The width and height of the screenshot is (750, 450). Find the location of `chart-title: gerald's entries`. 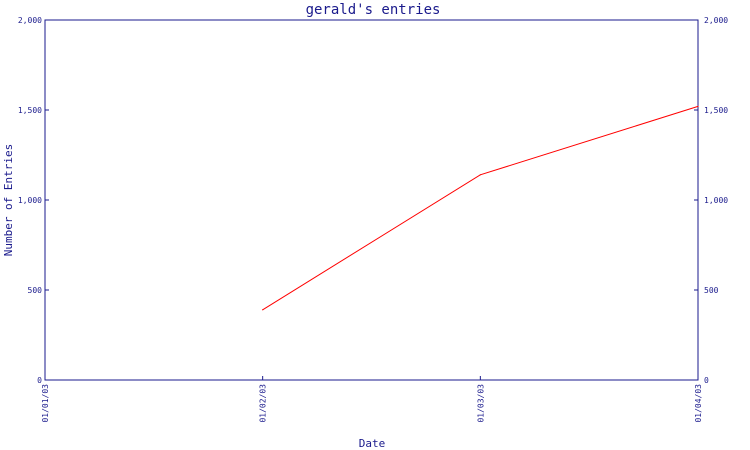

chart-title: gerald's entries is located at coordinates (373, 10).